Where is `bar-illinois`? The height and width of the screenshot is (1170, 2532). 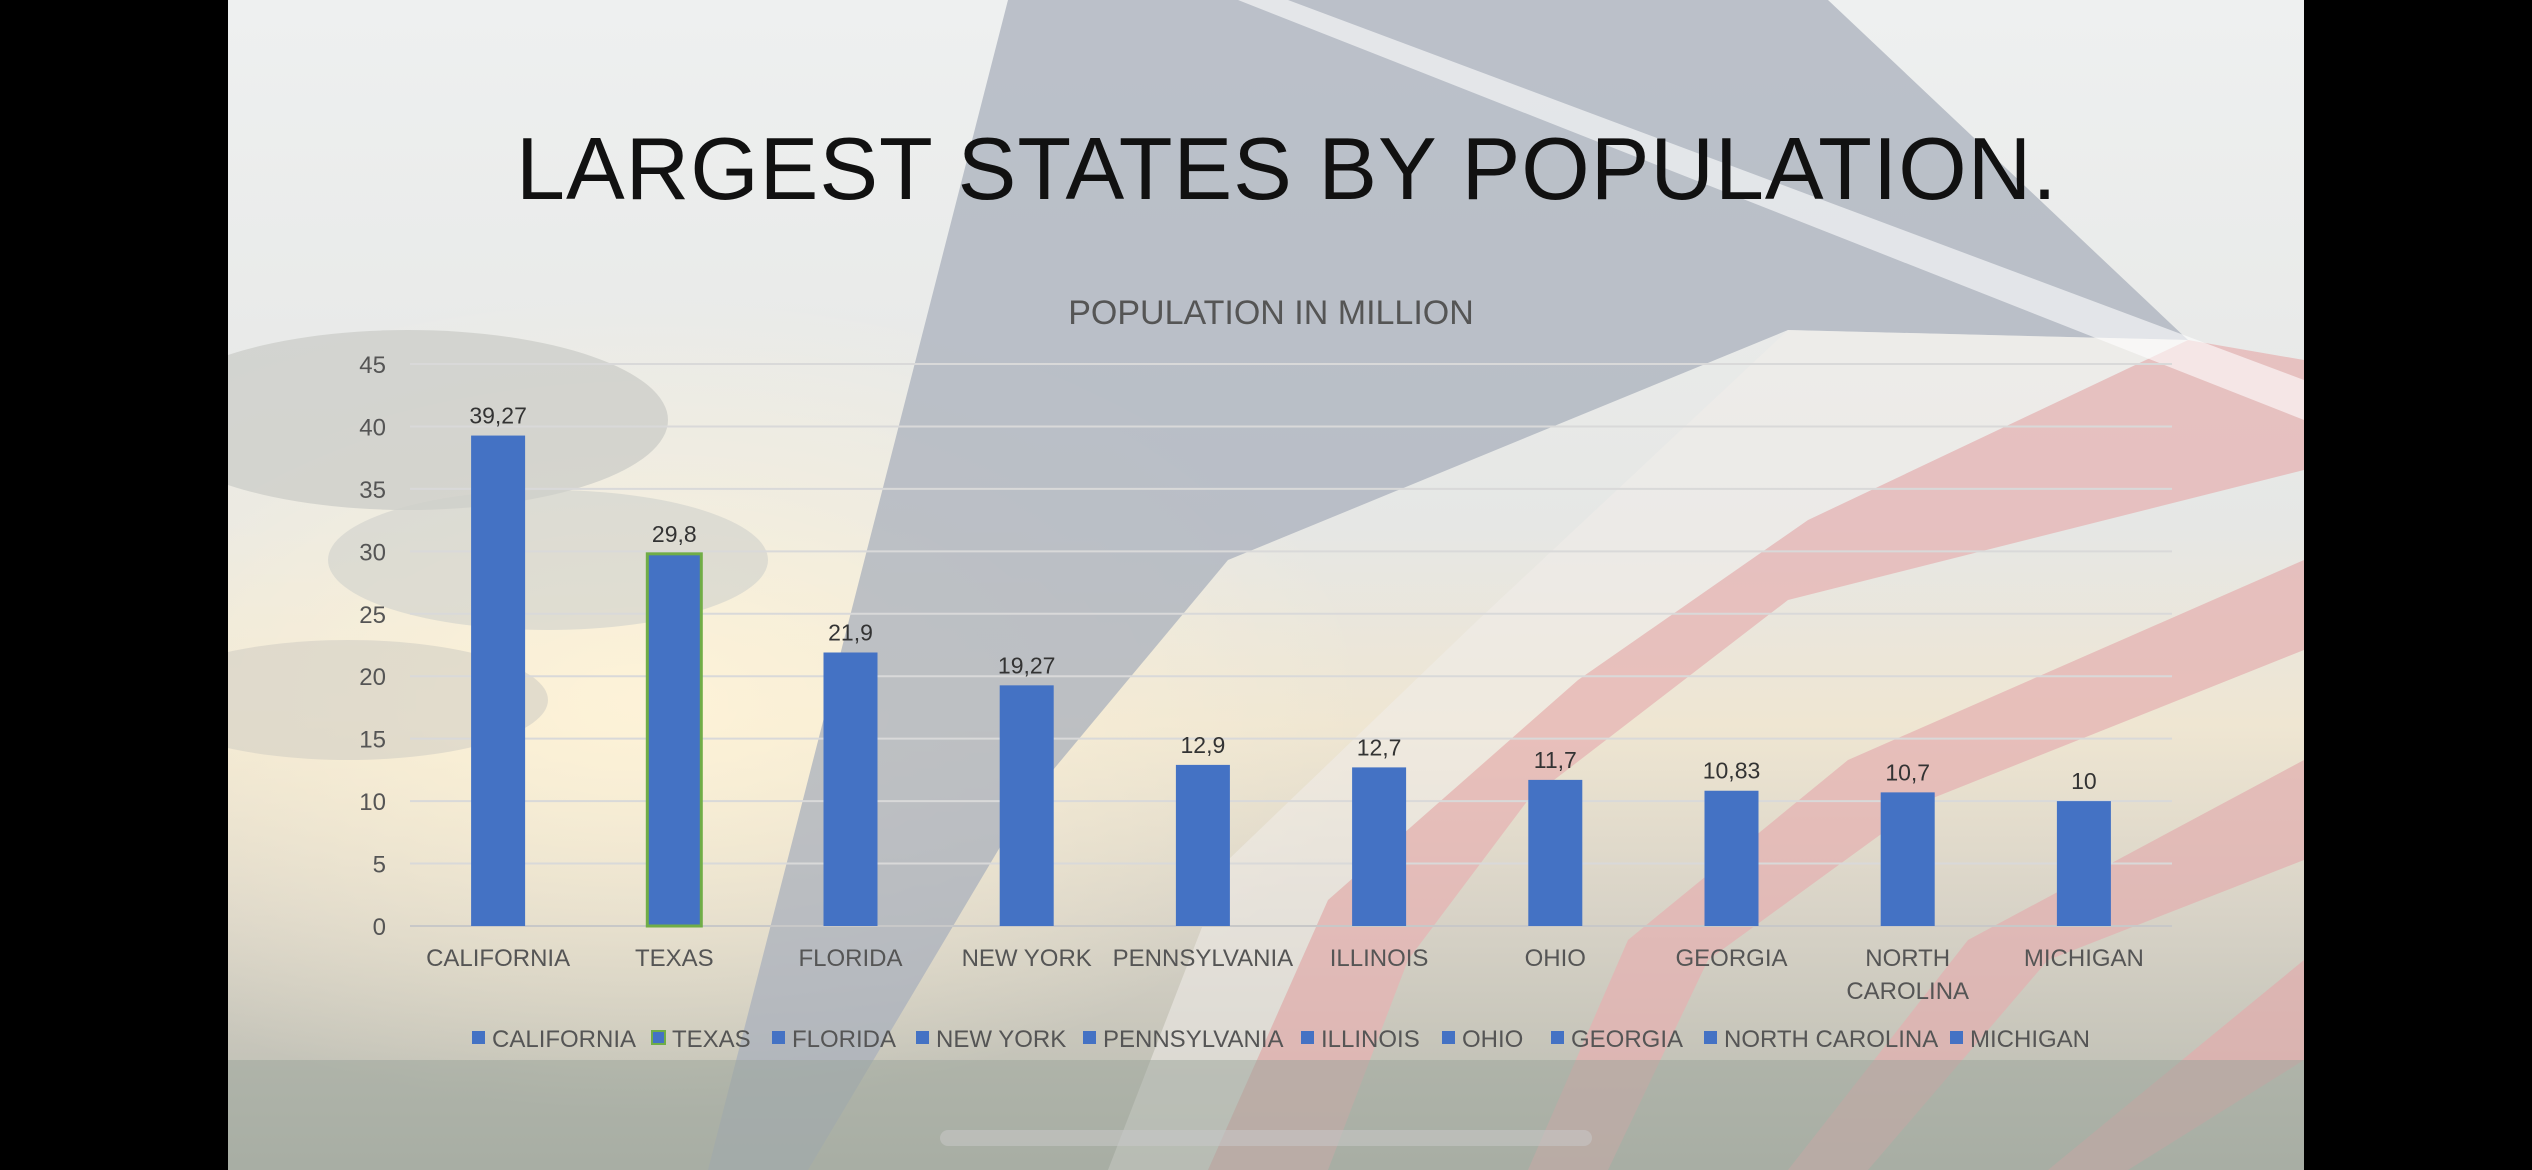 bar-illinois is located at coordinates (1379, 846).